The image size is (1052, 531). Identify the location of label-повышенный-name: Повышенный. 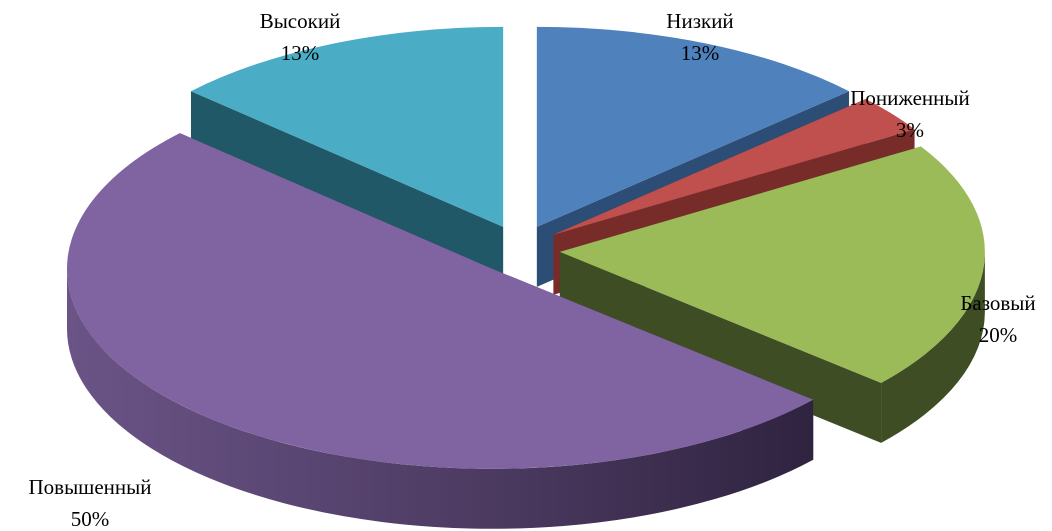
(89, 487).